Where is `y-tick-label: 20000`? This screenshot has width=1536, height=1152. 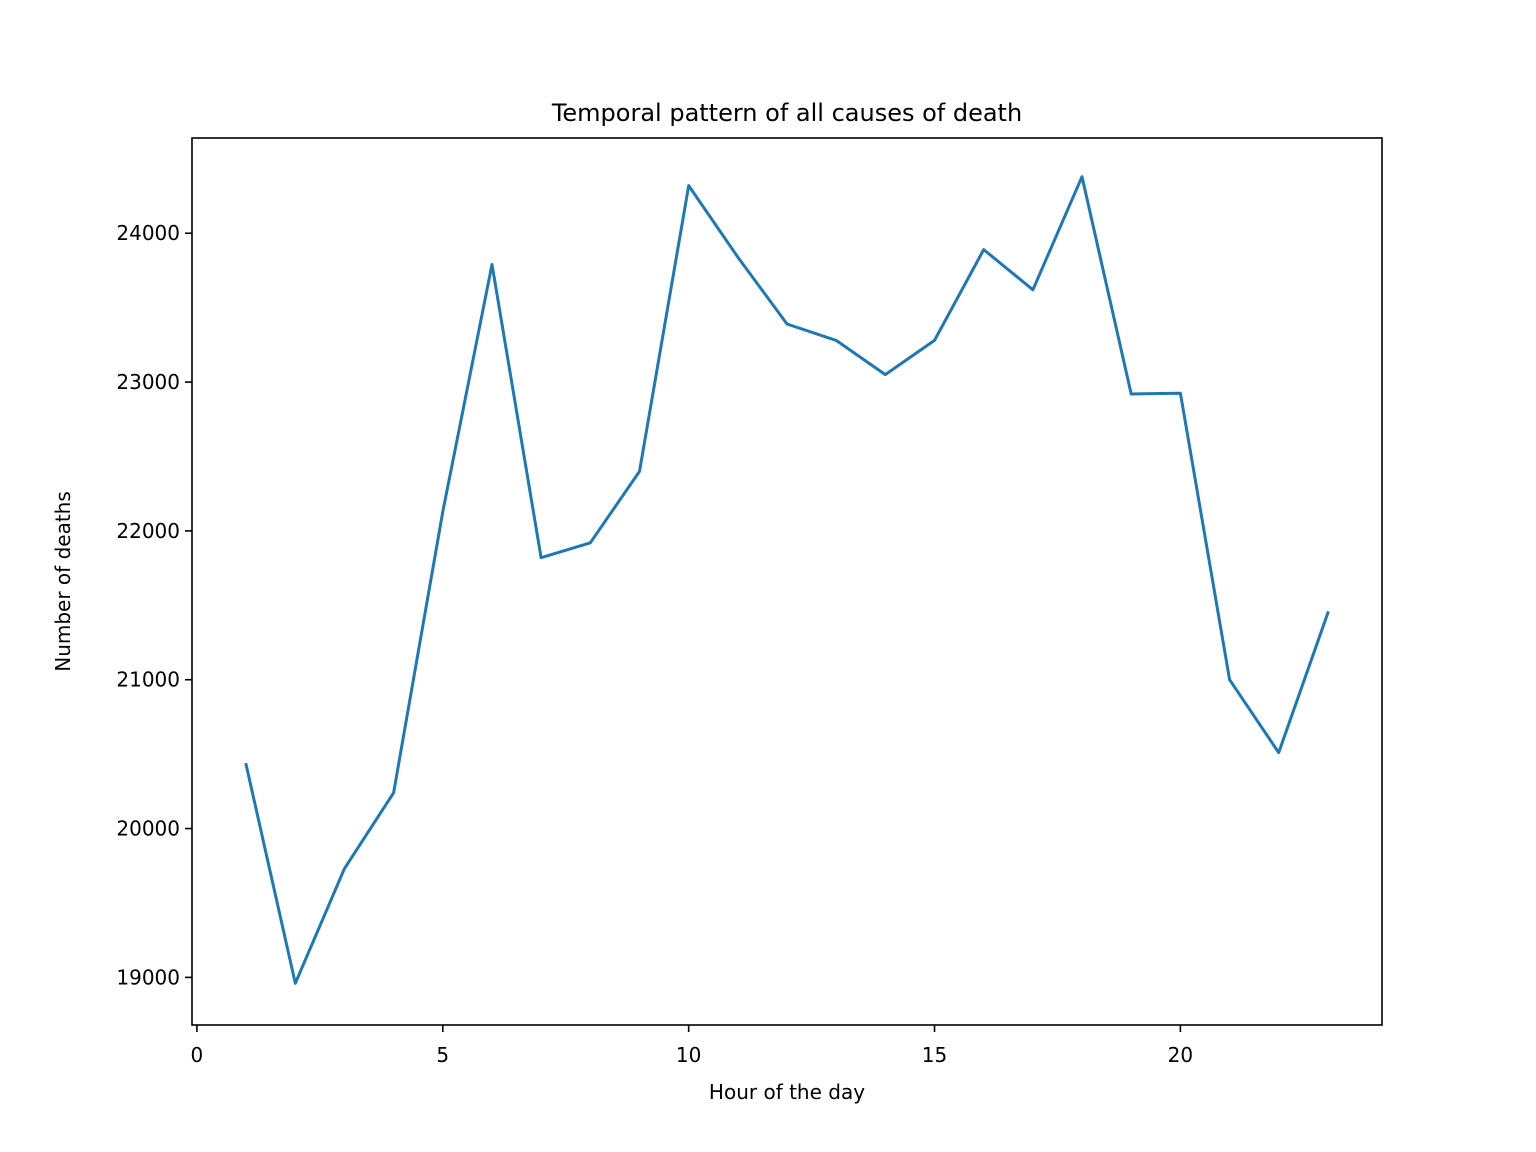 y-tick-label: 20000 is located at coordinates (148, 829).